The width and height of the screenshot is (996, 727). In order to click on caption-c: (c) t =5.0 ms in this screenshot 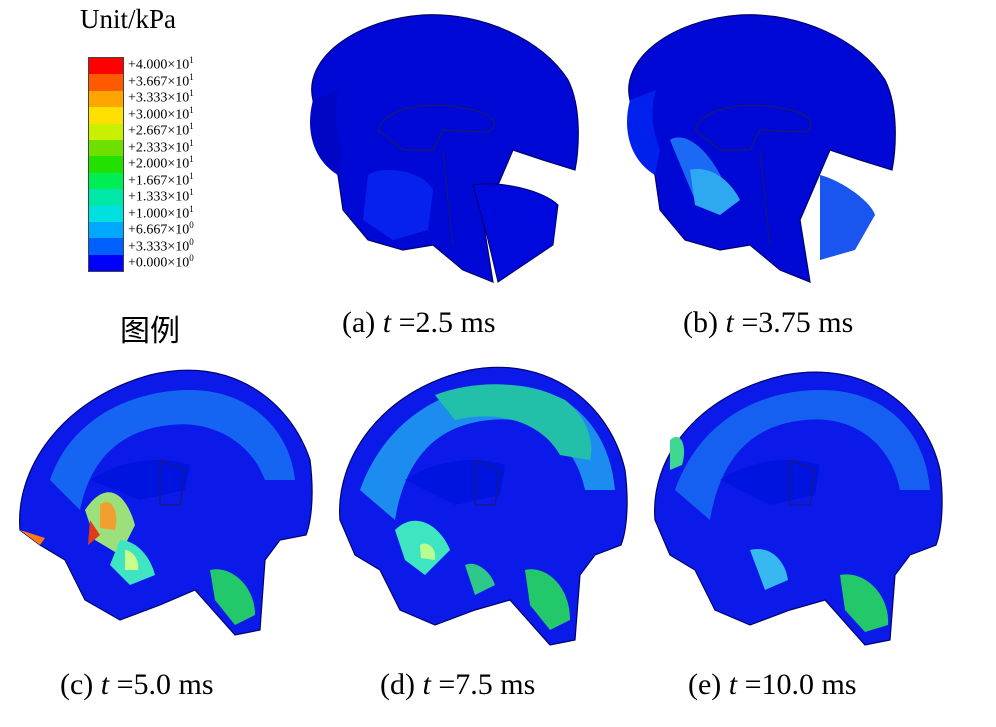, I will do `click(137, 684)`.